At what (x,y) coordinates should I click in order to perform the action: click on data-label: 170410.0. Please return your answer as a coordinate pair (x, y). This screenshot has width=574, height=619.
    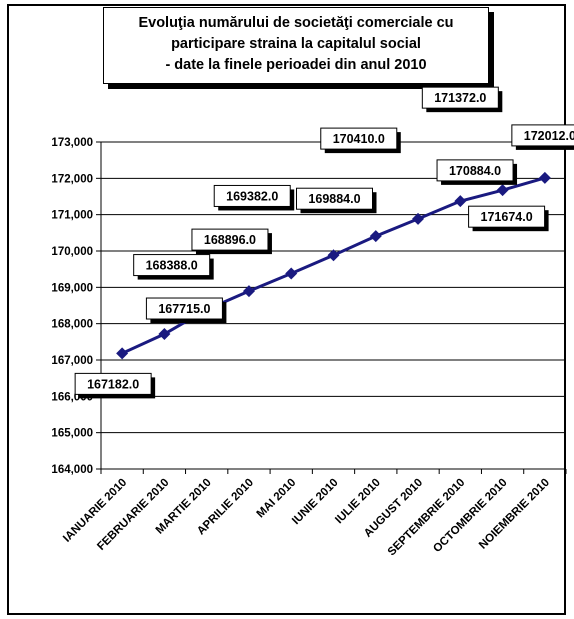
    Looking at the image, I should click on (359, 139).